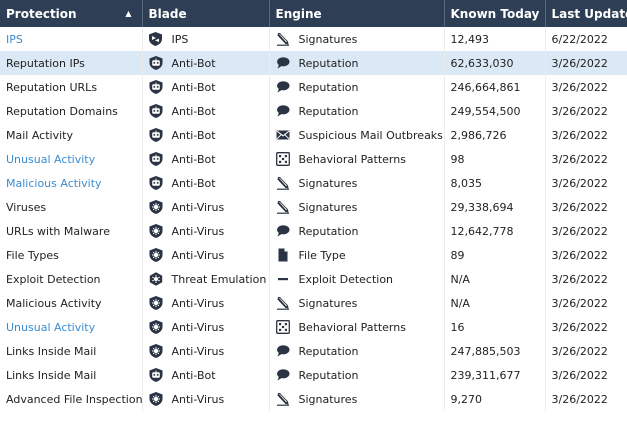  Describe the element at coordinates (206, 327) in the screenshot. I see `blade-cell: Anti-Virus` at that location.